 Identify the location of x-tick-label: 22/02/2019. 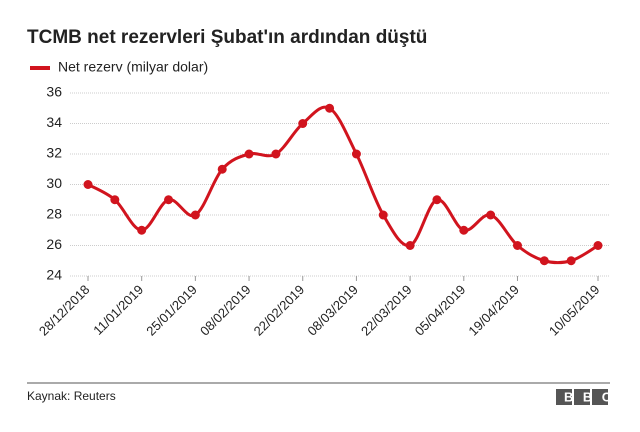
(279, 310).